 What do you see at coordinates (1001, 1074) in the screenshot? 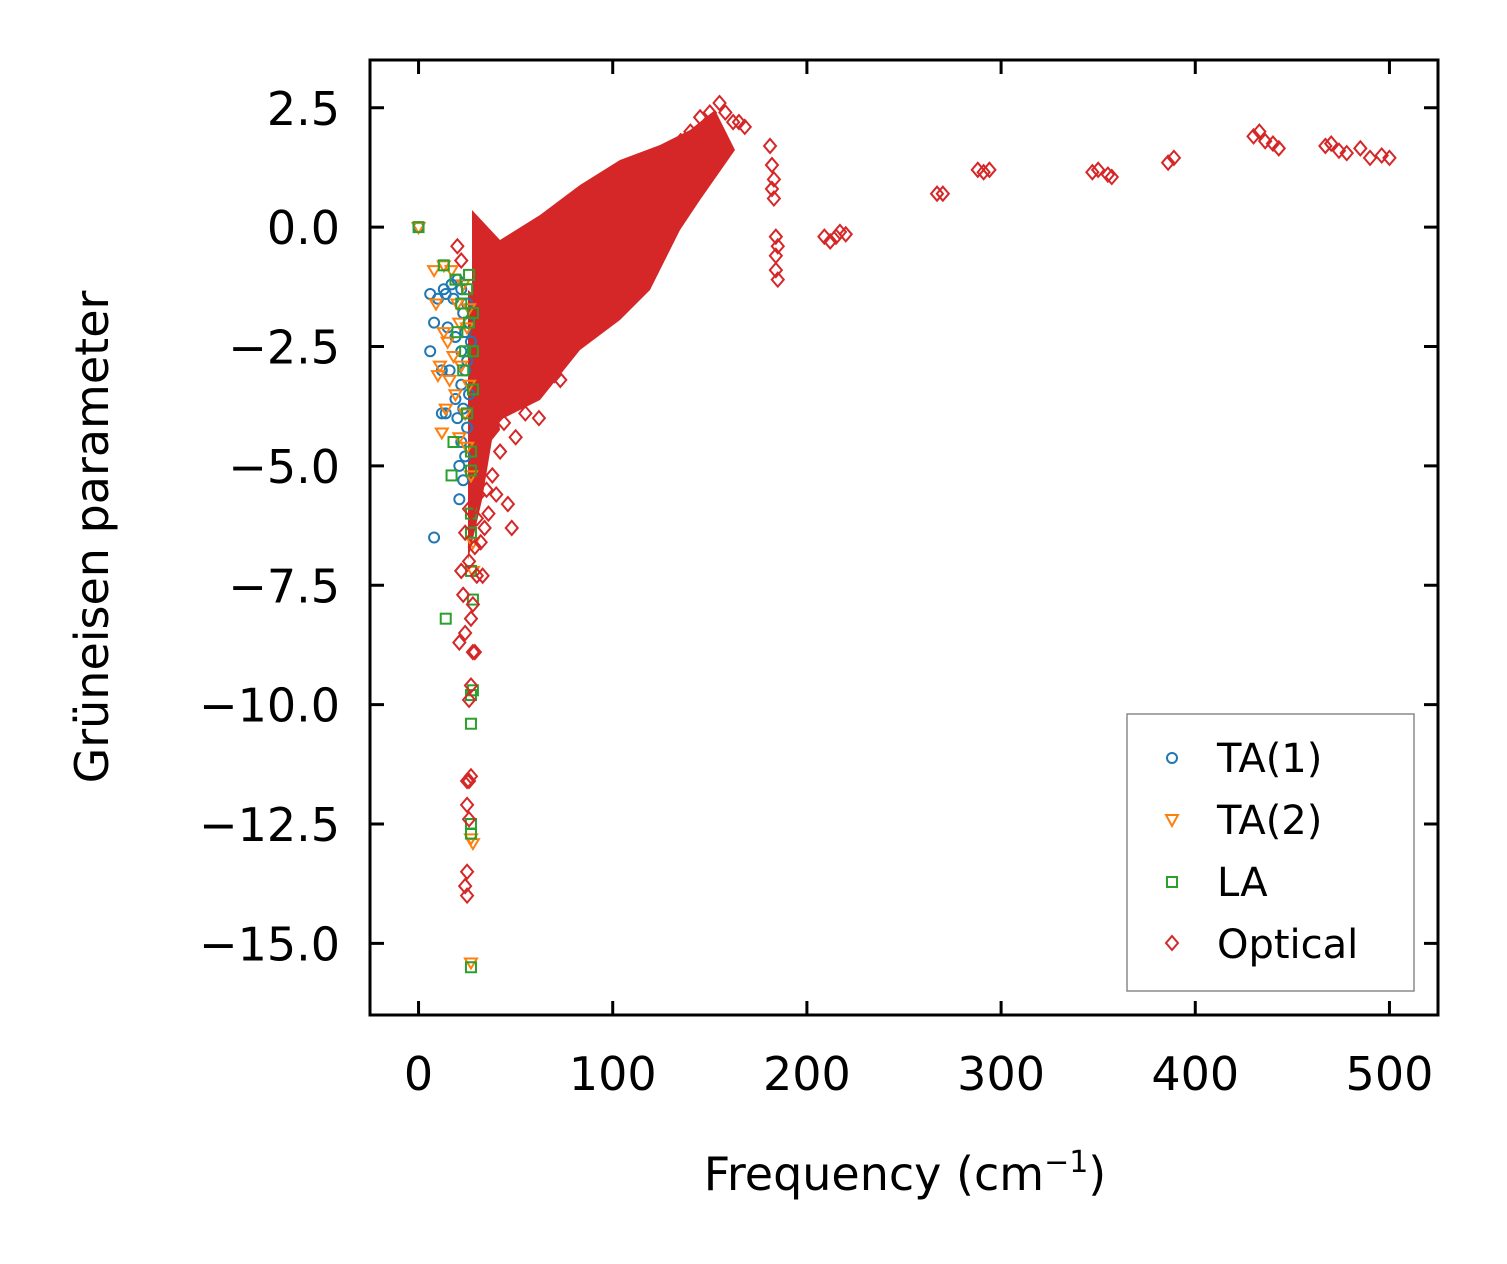
I see `x-tick-label: 300` at bounding box center [1001, 1074].